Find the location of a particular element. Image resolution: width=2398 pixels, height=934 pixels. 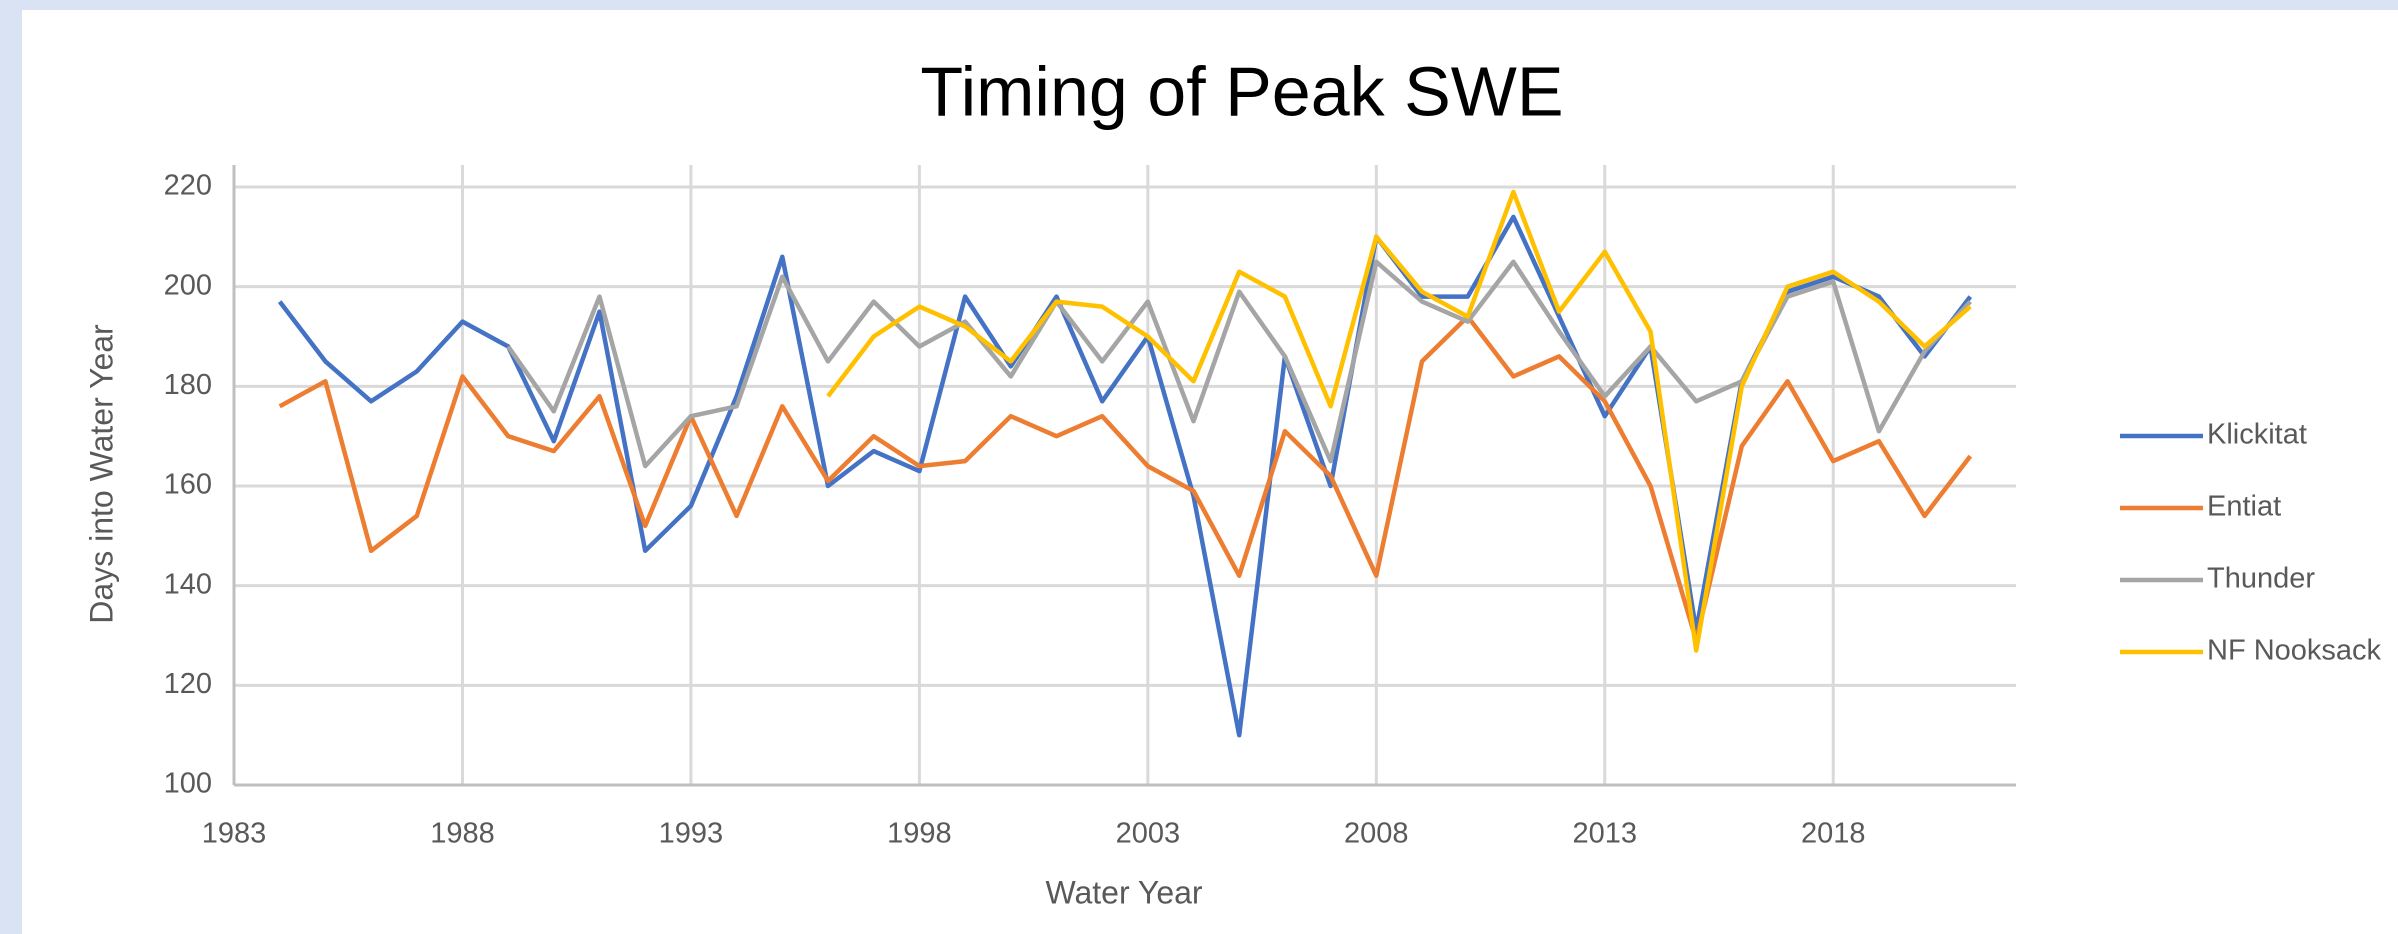

x-tick-label: 2018 is located at coordinates (1833, 834).